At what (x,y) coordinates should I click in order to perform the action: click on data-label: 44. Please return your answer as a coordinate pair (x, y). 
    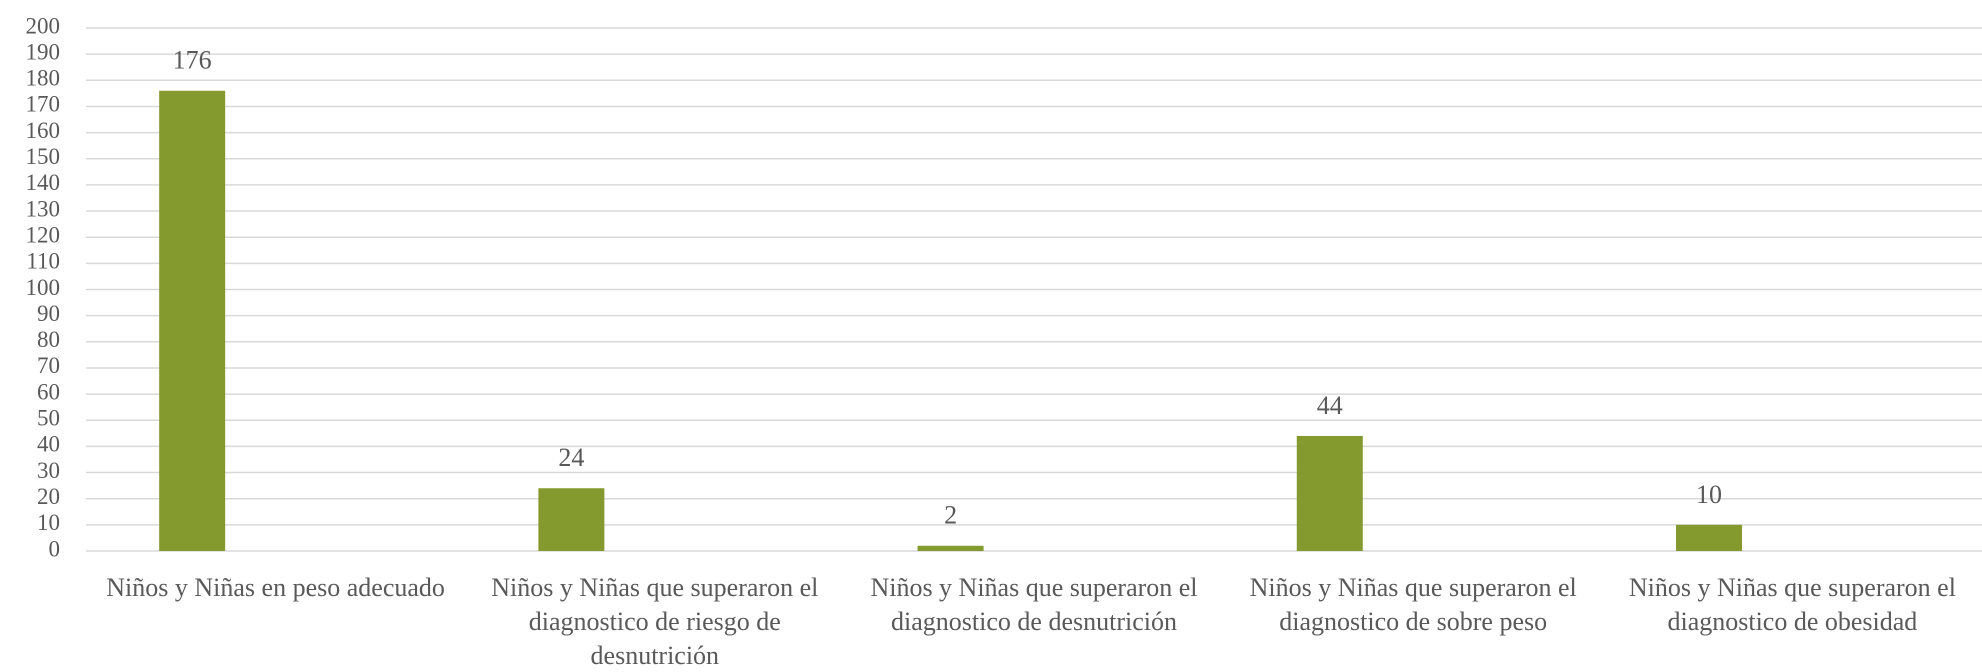
    Looking at the image, I should click on (1330, 405).